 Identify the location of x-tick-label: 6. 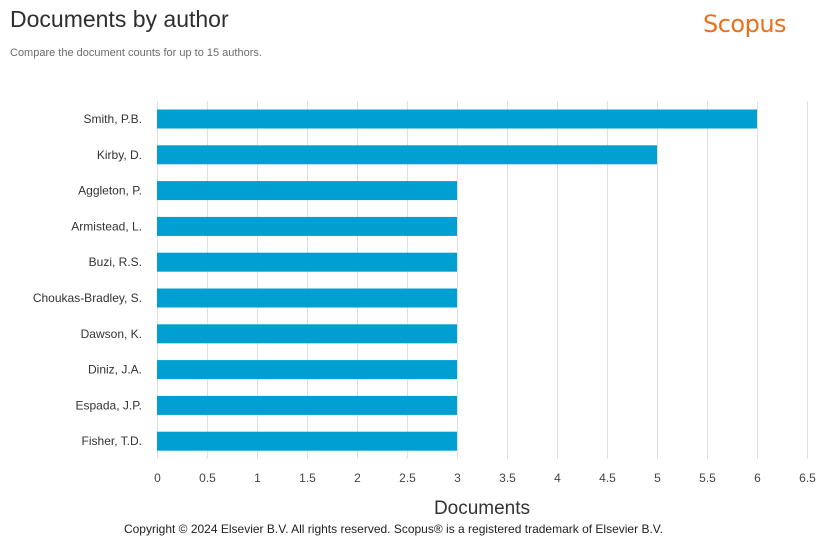
(757, 478).